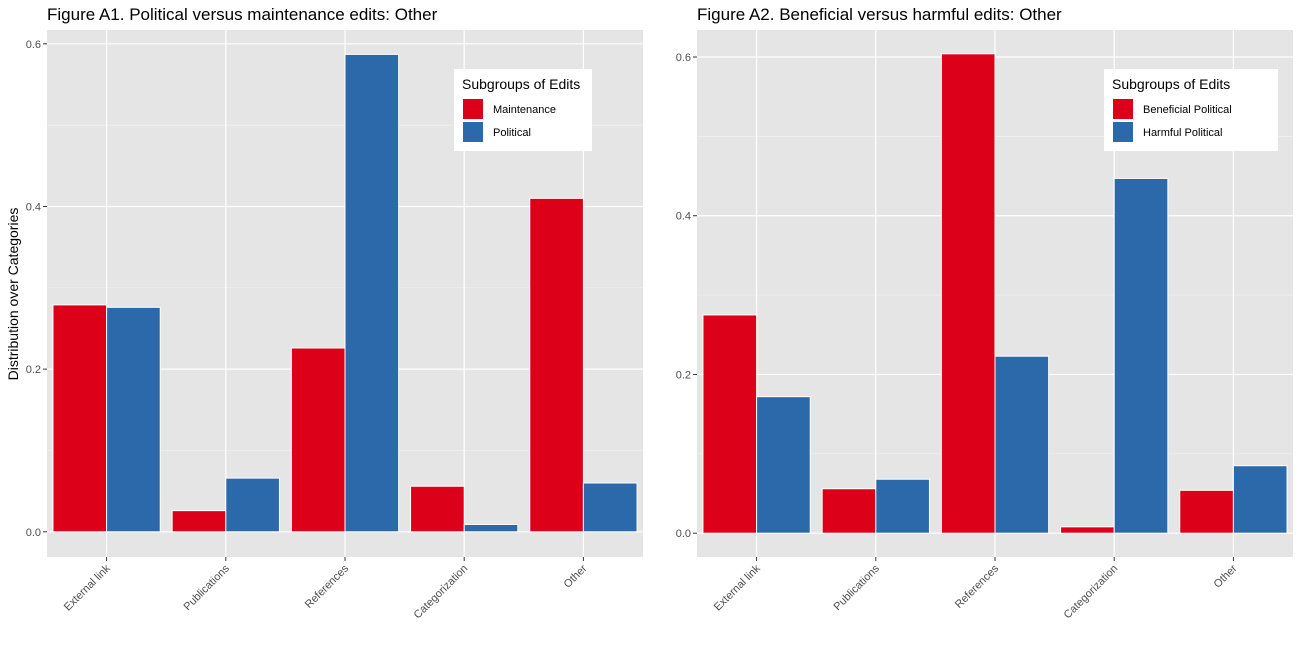 The image size is (1300, 650). I want to click on chart-a1-legend: Subgroups of Edits Maintenance Political, so click(523, 110).